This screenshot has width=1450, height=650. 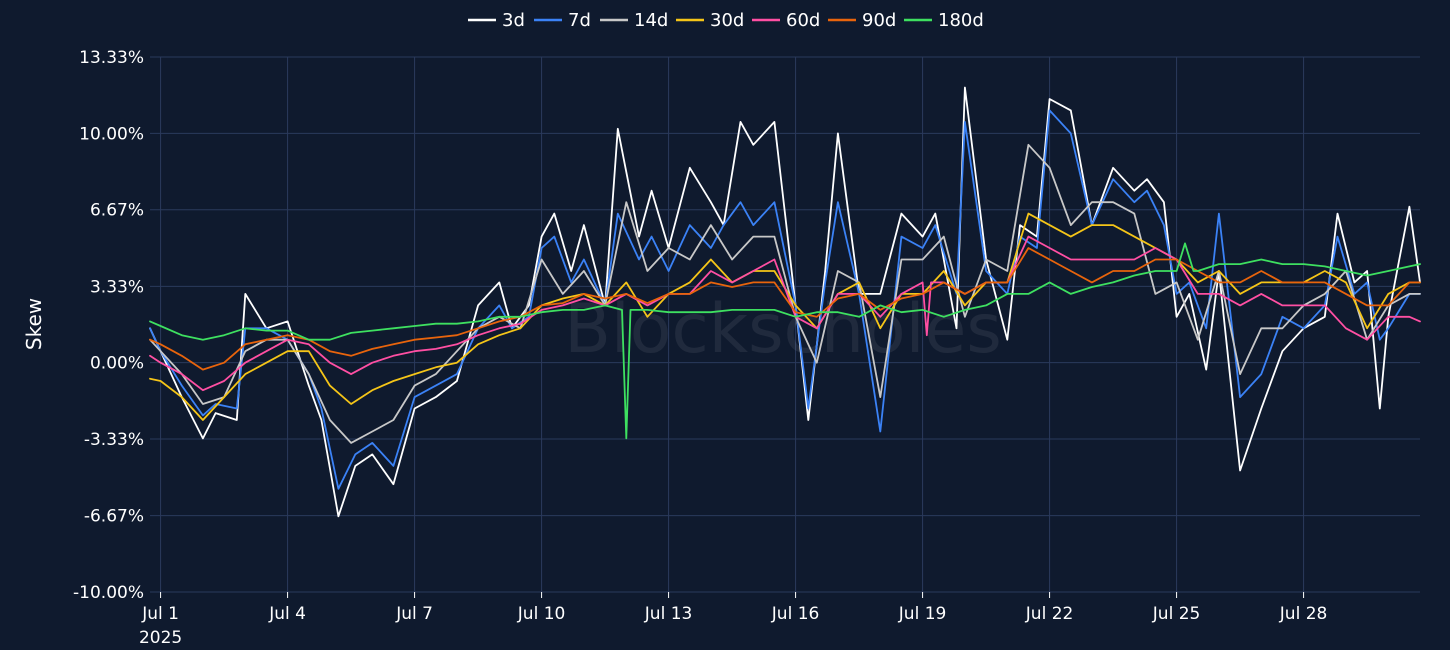 What do you see at coordinates (117, 364) in the screenshot?
I see `y-tick-label: 0.00%` at bounding box center [117, 364].